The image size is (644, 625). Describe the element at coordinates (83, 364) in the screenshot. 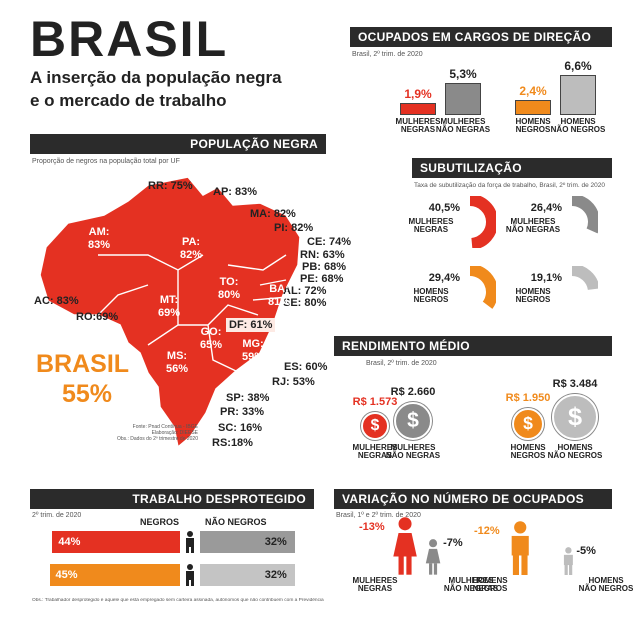

I see `brasil-label: BRASIL` at that location.